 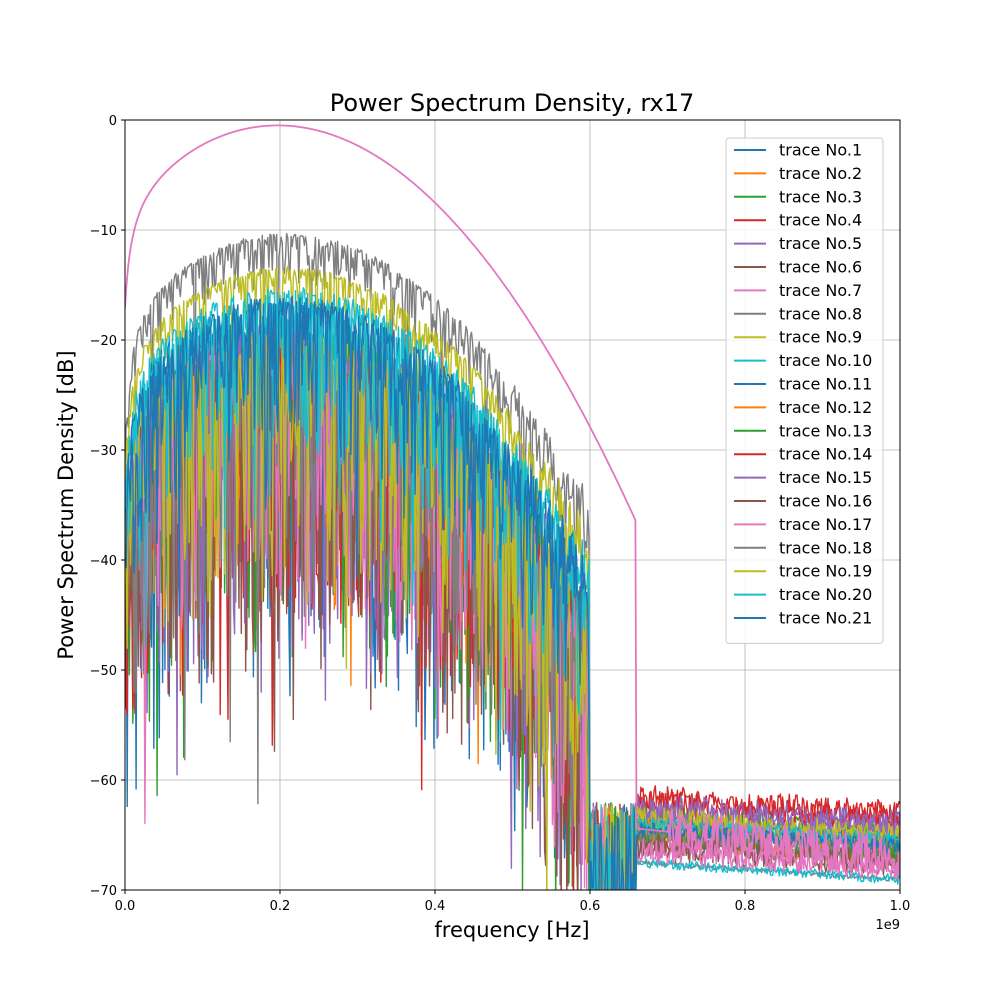 What do you see at coordinates (825, 618) in the screenshot?
I see `legend-label: trace No.21` at bounding box center [825, 618].